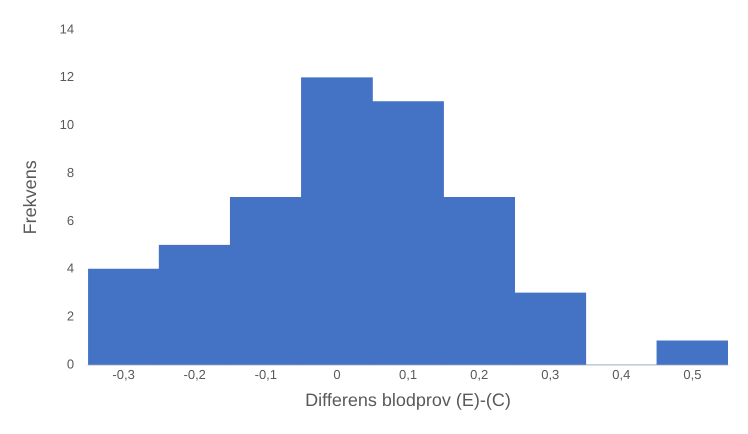 This screenshot has width=748, height=434. Describe the element at coordinates (67, 28) in the screenshot. I see `y-tick-label: 14` at that location.